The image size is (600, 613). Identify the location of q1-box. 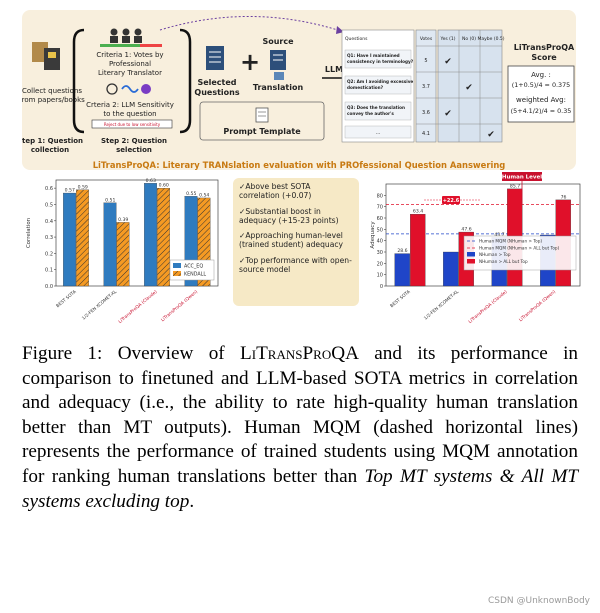
(378, 59).